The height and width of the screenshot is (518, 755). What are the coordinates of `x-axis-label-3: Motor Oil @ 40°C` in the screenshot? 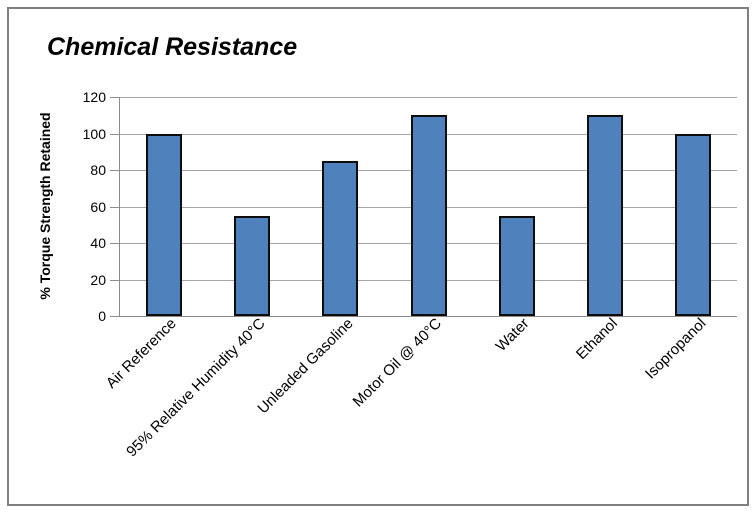 It's located at (397, 363).